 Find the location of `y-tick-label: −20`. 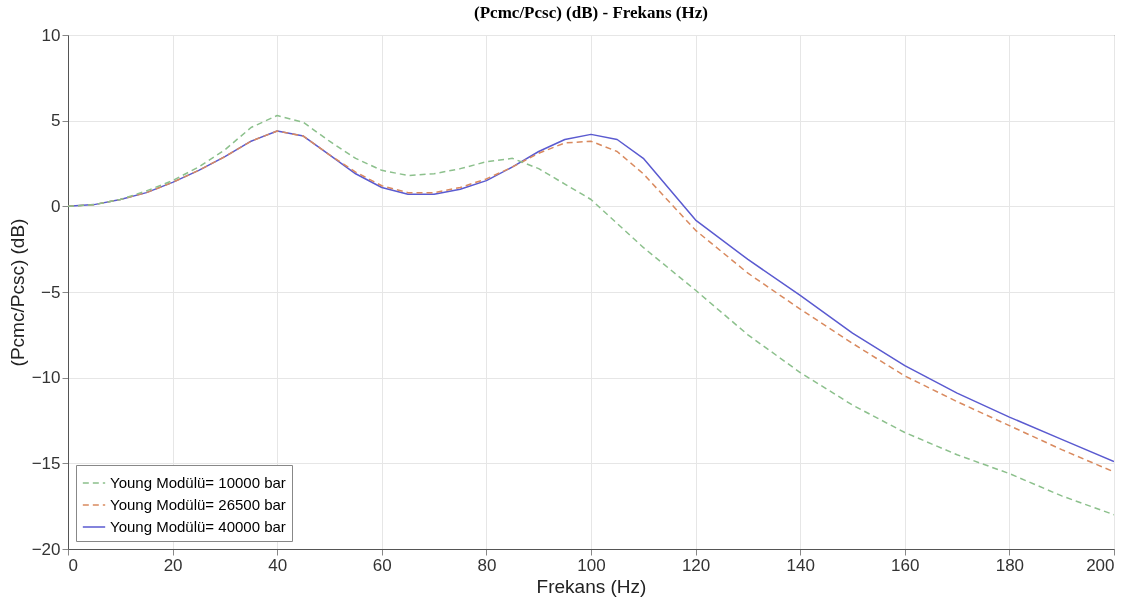

y-tick-label: −20 is located at coordinates (46, 549).